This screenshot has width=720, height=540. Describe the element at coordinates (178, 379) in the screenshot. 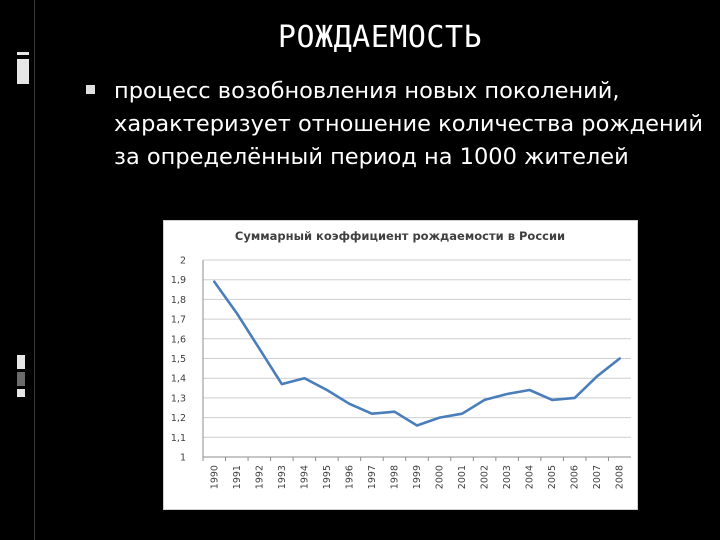

I see `y-tick-label: 1,4` at that location.